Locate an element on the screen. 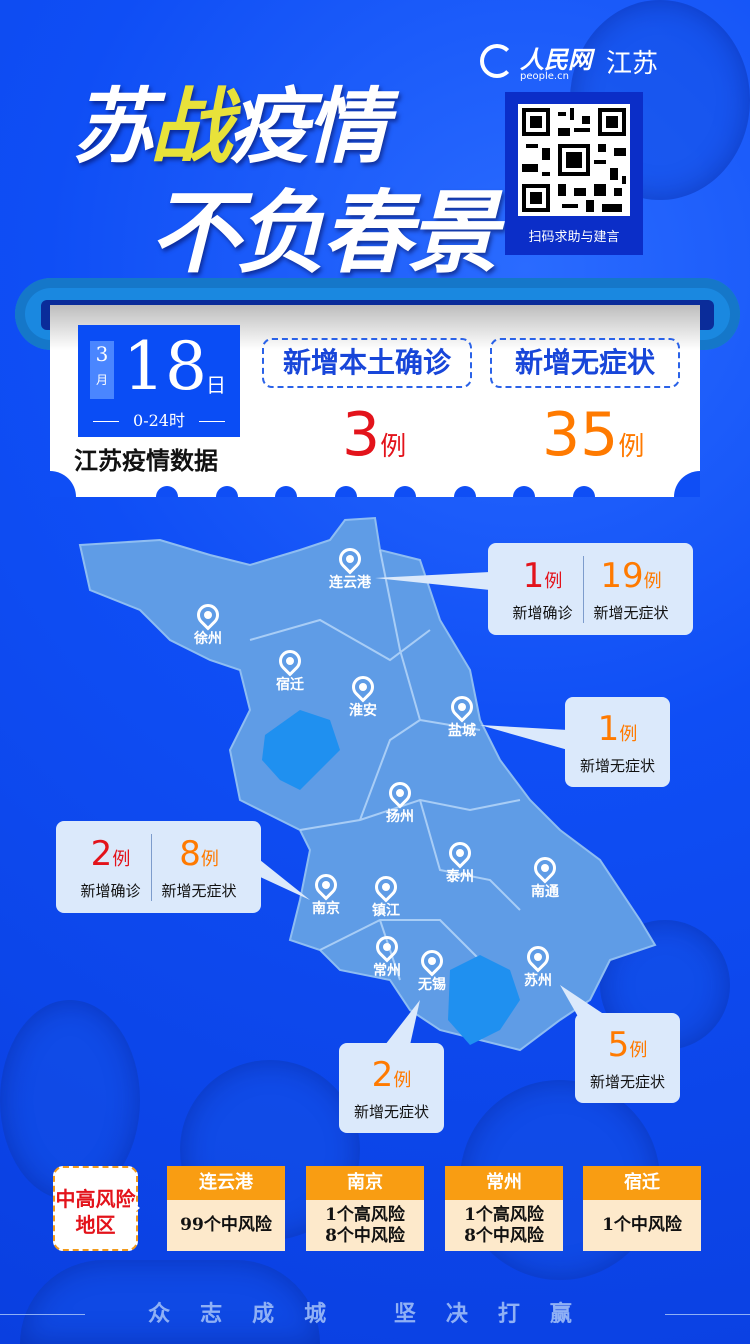 Image resolution: width=750 pixels, height=1344 pixels. city-name: 泰州 is located at coordinates (460, 877).